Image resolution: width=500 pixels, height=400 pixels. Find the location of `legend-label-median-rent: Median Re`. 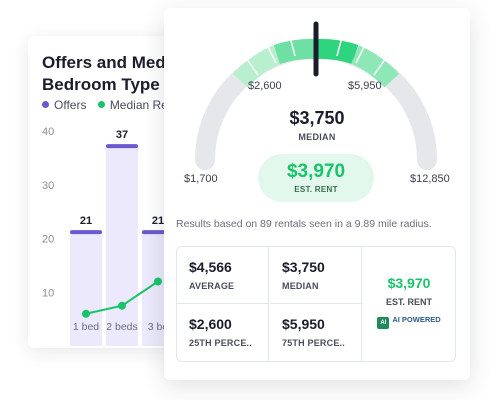

legend-label-median-rent: Median Re is located at coordinates (138, 105).